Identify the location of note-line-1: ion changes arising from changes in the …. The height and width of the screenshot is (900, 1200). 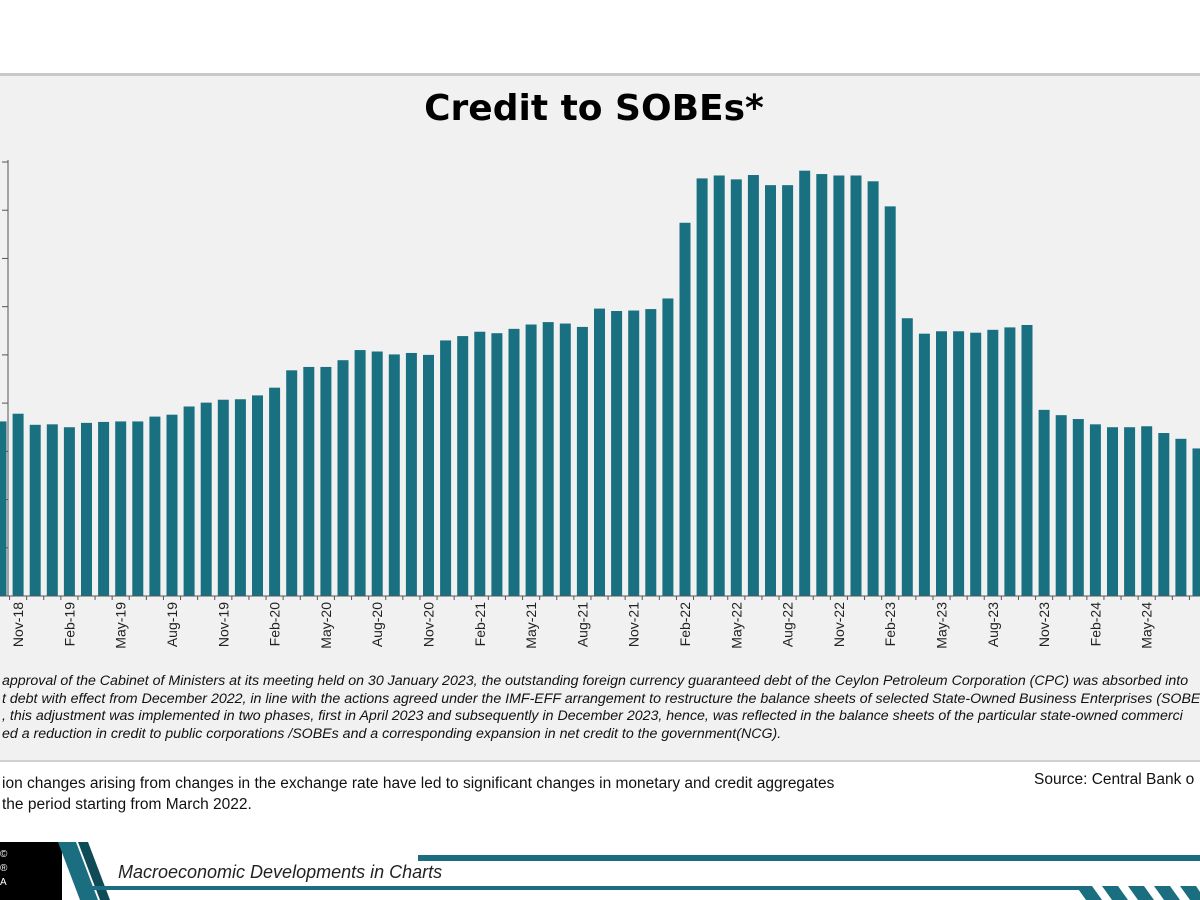
(418, 783).